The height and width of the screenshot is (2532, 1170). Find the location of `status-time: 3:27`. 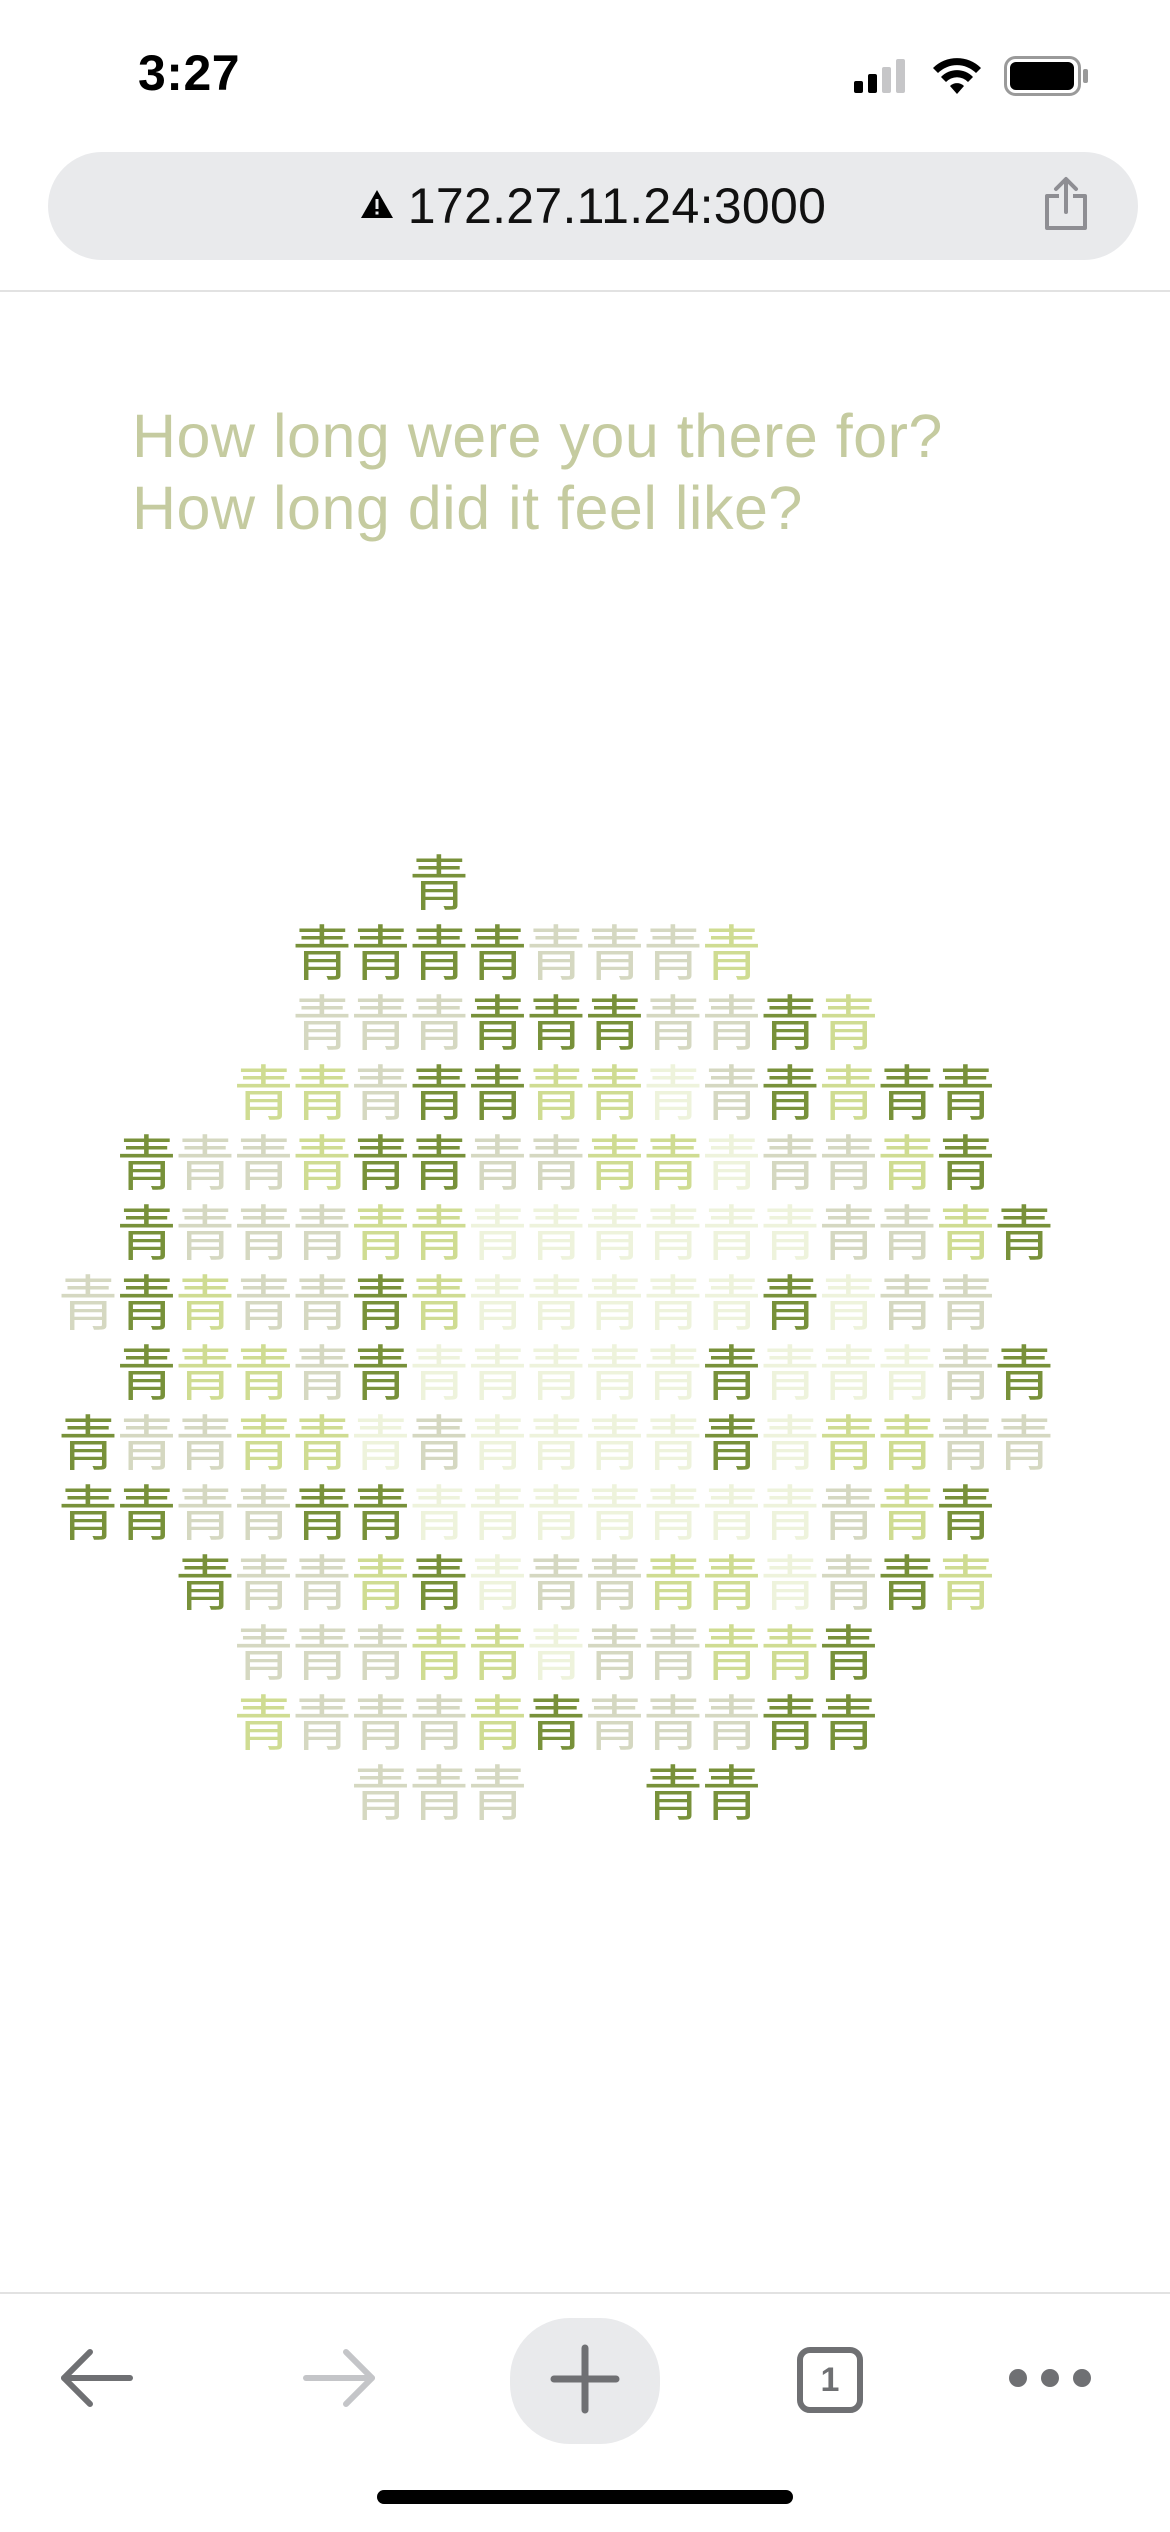

status-time: 3:27 is located at coordinates (189, 73).